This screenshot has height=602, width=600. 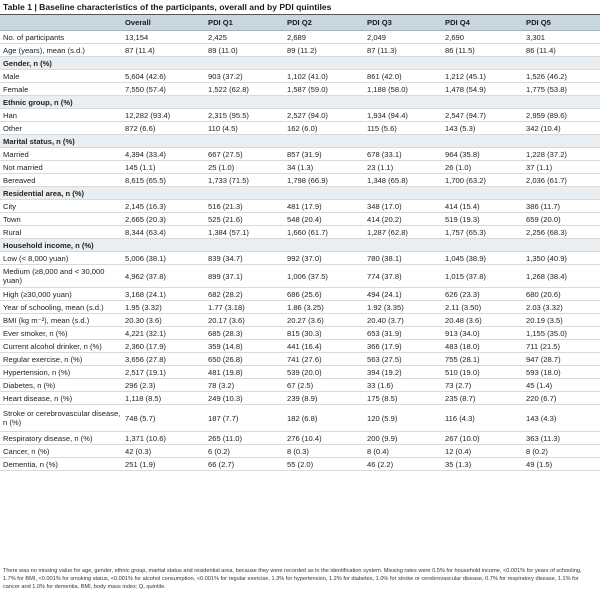 I want to click on row-label: Year of schooling, mean (s.d.), so click(x=61, y=307).